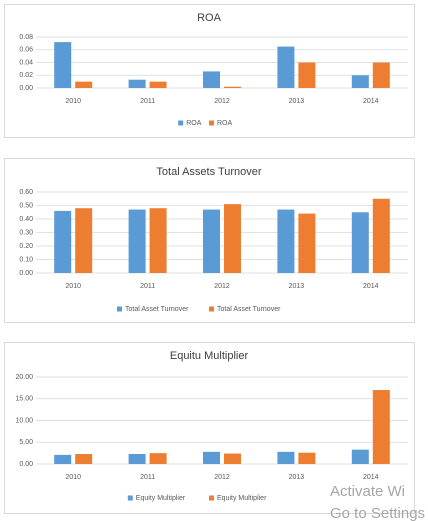 This screenshot has height=521, width=428. Describe the element at coordinates (24, 399) in the screenshot. I see `y-tick-label: 15.00` at that location.